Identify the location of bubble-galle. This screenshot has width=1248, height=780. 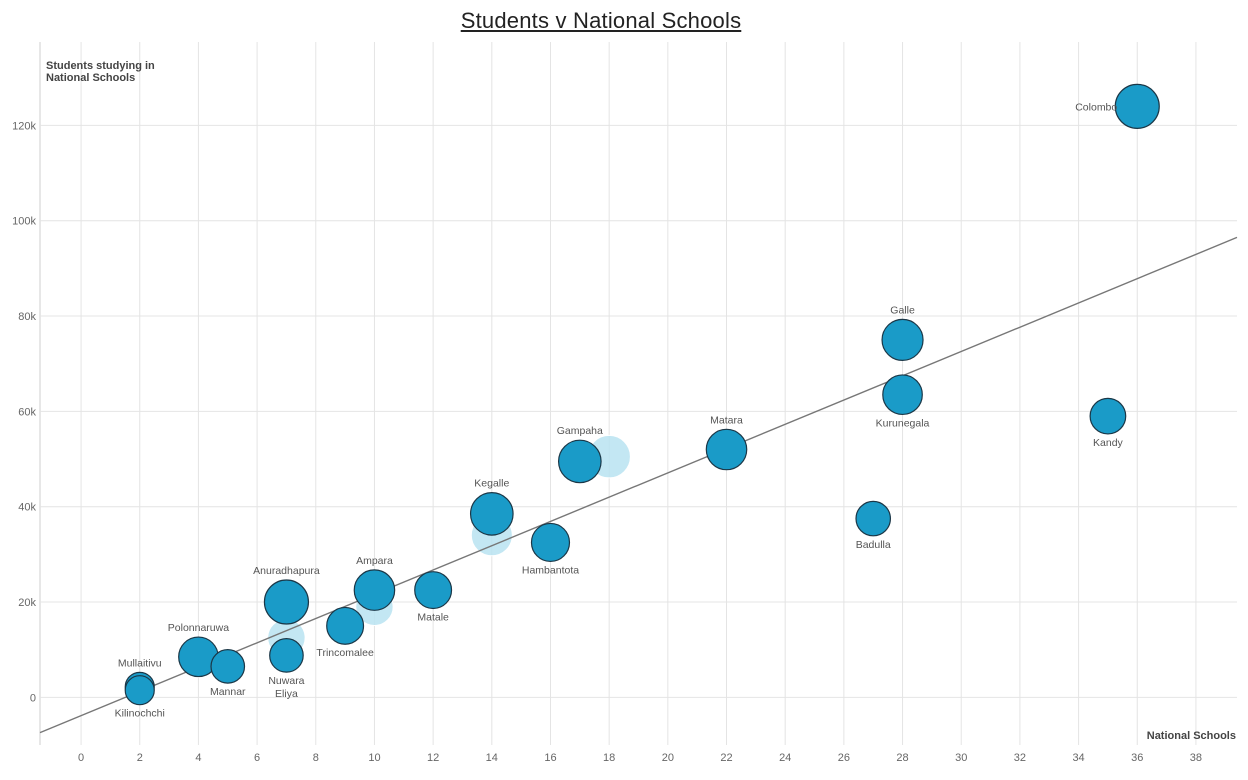
(902, 339).